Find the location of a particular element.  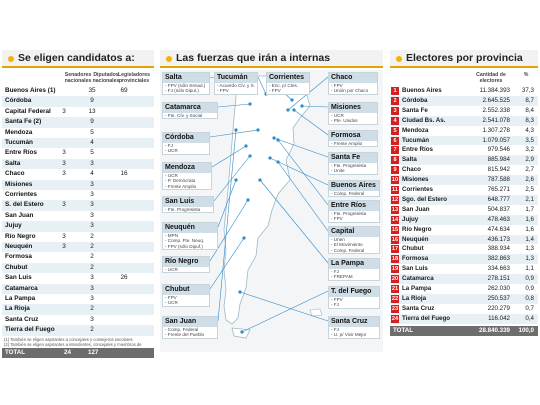

fuerzas-title: Las fuerzas que irán a internas is located at coordinates (253, 58).